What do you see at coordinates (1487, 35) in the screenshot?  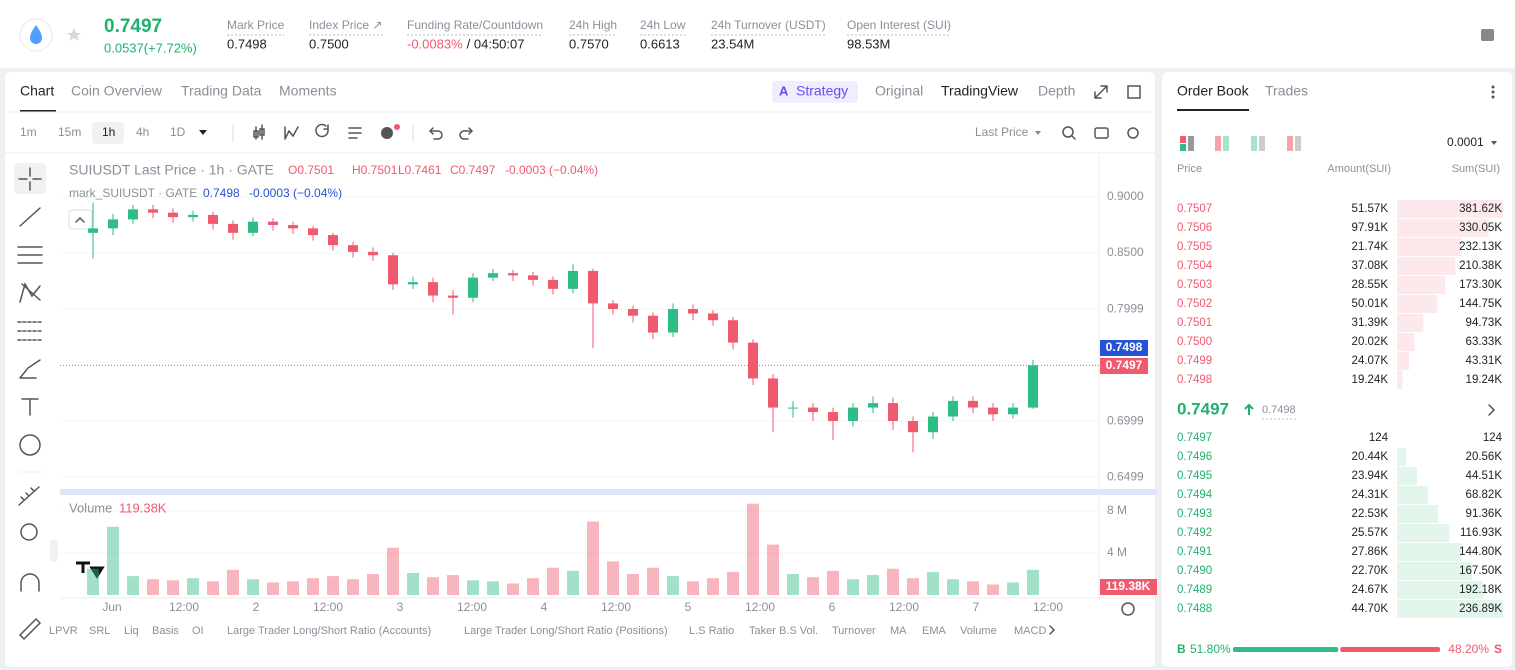 I see `settings-icon` at bounding box center [1487, 35].